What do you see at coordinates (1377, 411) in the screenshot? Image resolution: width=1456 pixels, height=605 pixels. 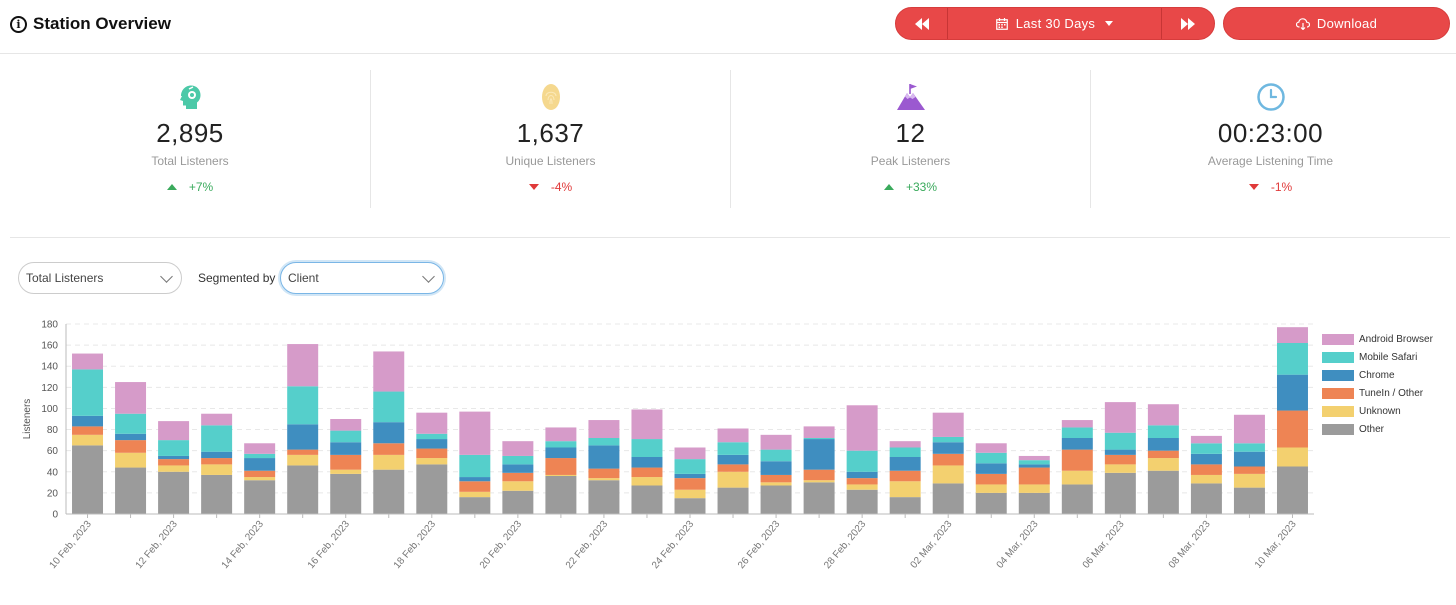 I see `legend-item: Unknown` at bounding box center [1377, 411].